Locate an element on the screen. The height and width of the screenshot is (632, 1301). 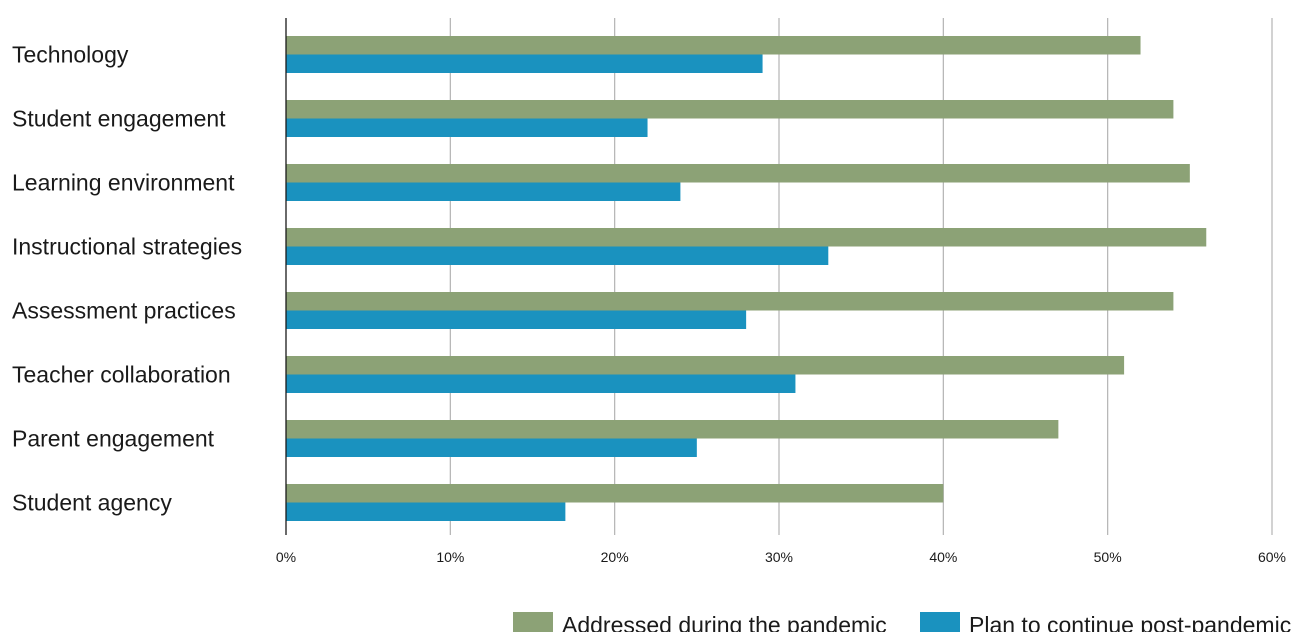
category-label: Student engagement is located at coordinates (119, 119).